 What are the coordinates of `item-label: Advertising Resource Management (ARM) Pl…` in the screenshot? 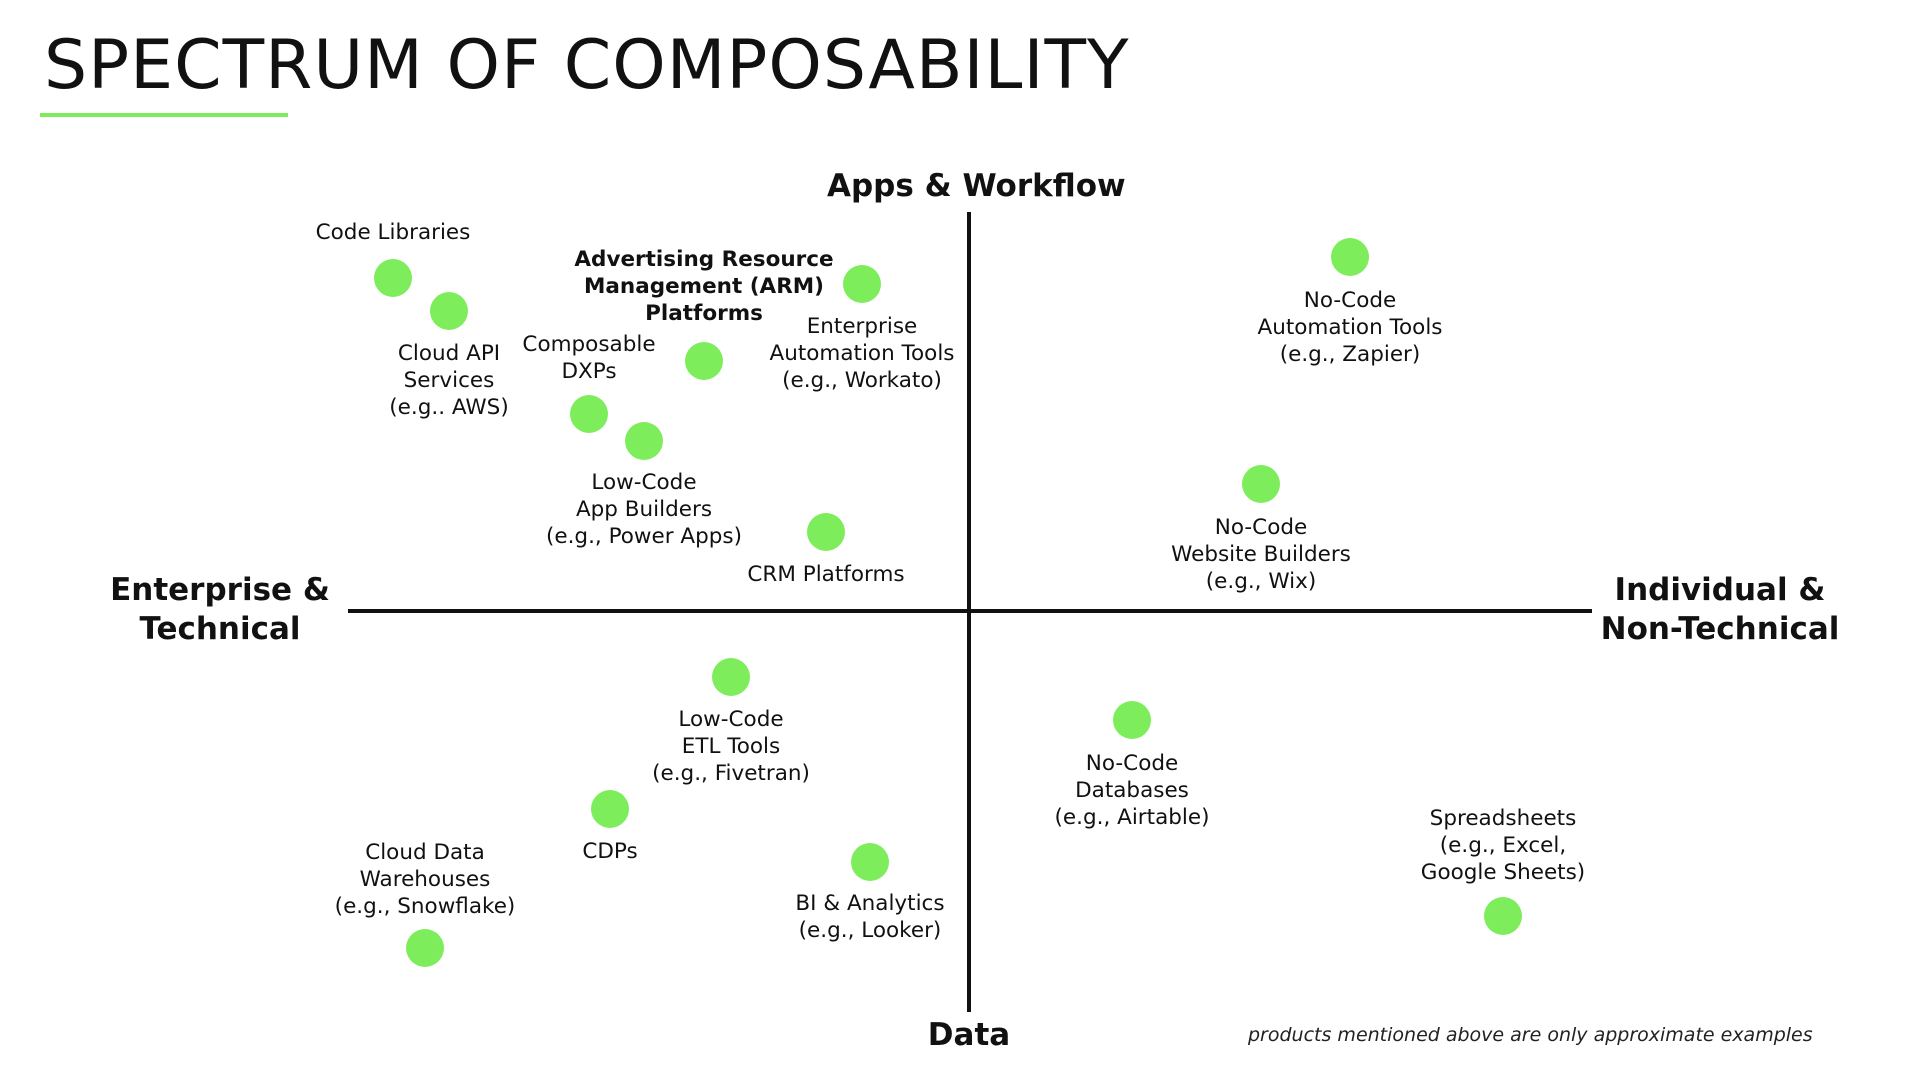 It's located at (704, 286).